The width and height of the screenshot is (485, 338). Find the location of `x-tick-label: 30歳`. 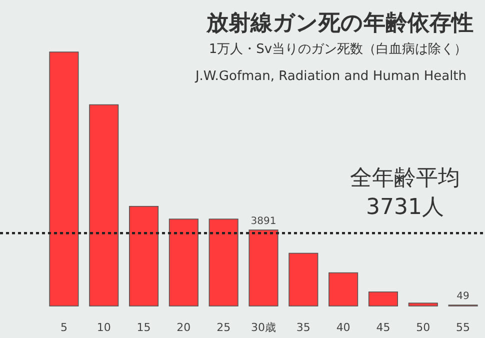

x-tick-label: 30歳 is located at coordinates (263, 327).